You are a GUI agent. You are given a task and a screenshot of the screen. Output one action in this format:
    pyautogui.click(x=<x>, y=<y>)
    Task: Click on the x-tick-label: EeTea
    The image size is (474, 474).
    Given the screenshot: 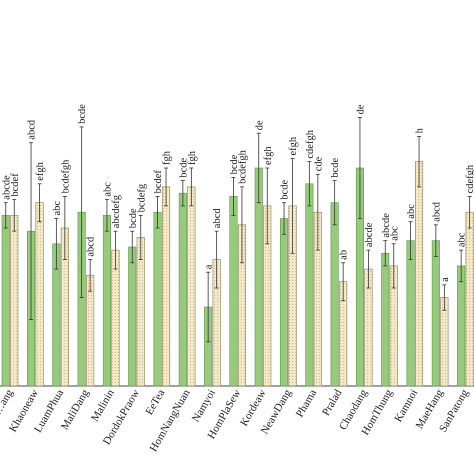 What is the action you would take?
    pyautogui.click(x=155, y=402)
    